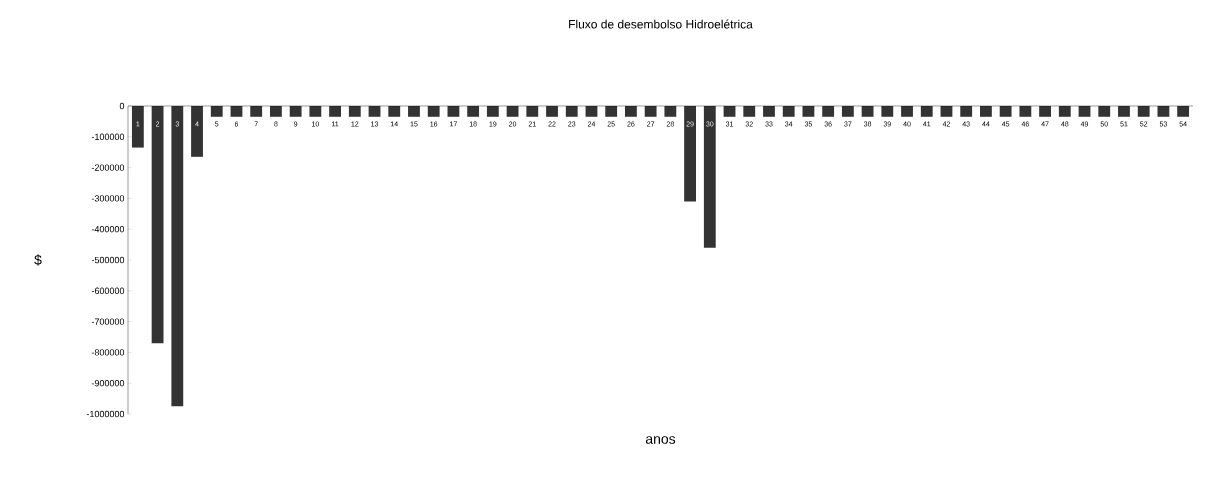 The height and width of the screenshot is (477, 1227). What do you see at coordinates (108, 167) in the screenshot?
I see `y-tick-label: -200000` at bounding box center [108, 167].